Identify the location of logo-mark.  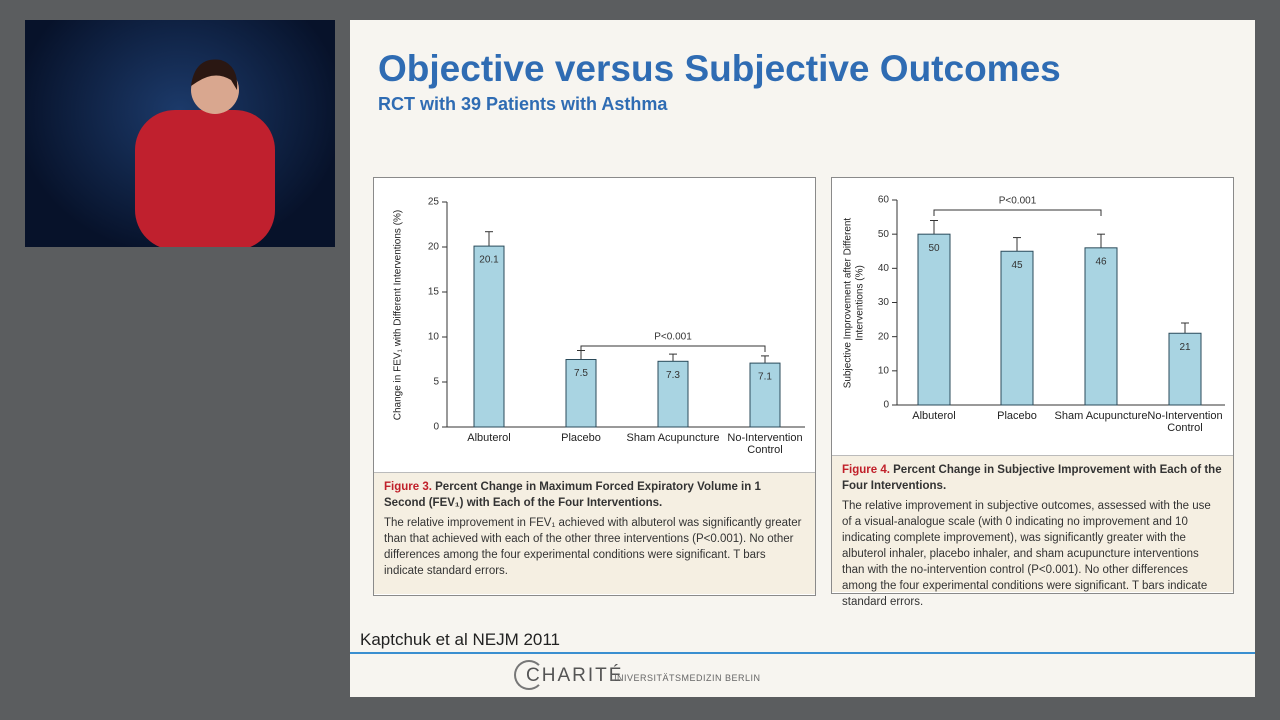
(529, 675).